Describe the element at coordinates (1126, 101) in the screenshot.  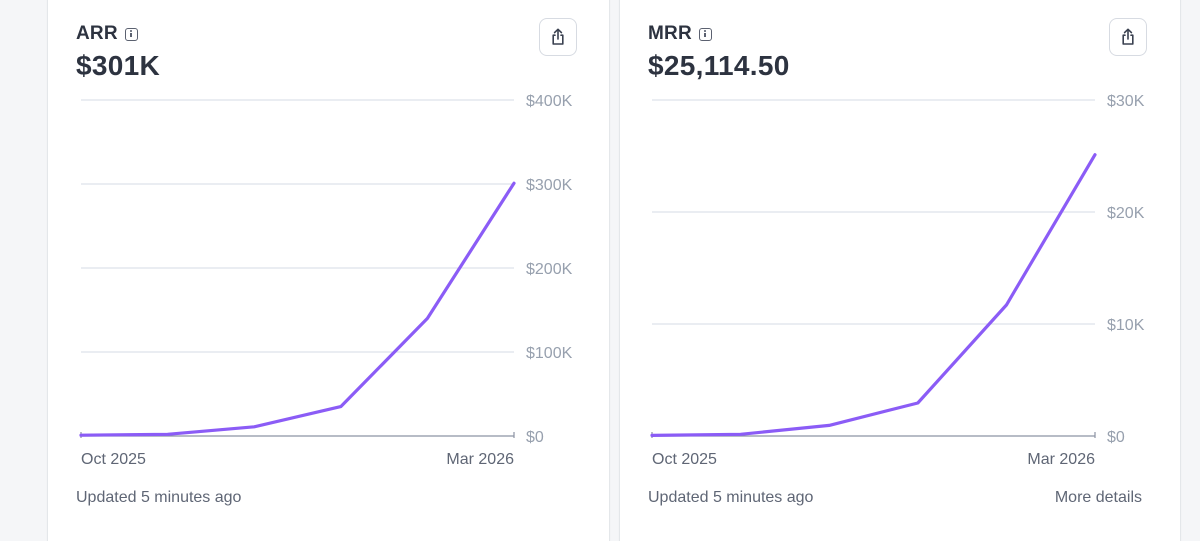
I see `mrr-y-tick-label: $30K` at that location.